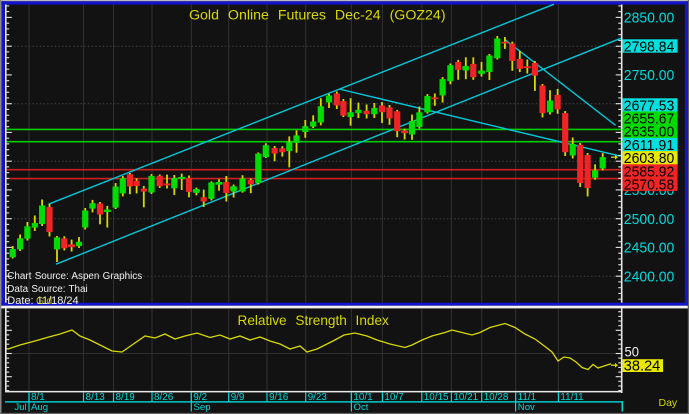 The width and height of the screenshot is (689, 414). What do you see at coordinates (465, 397) in the screenshot?
I see `svg-text: 10/21` at bounding box center [465, 397].